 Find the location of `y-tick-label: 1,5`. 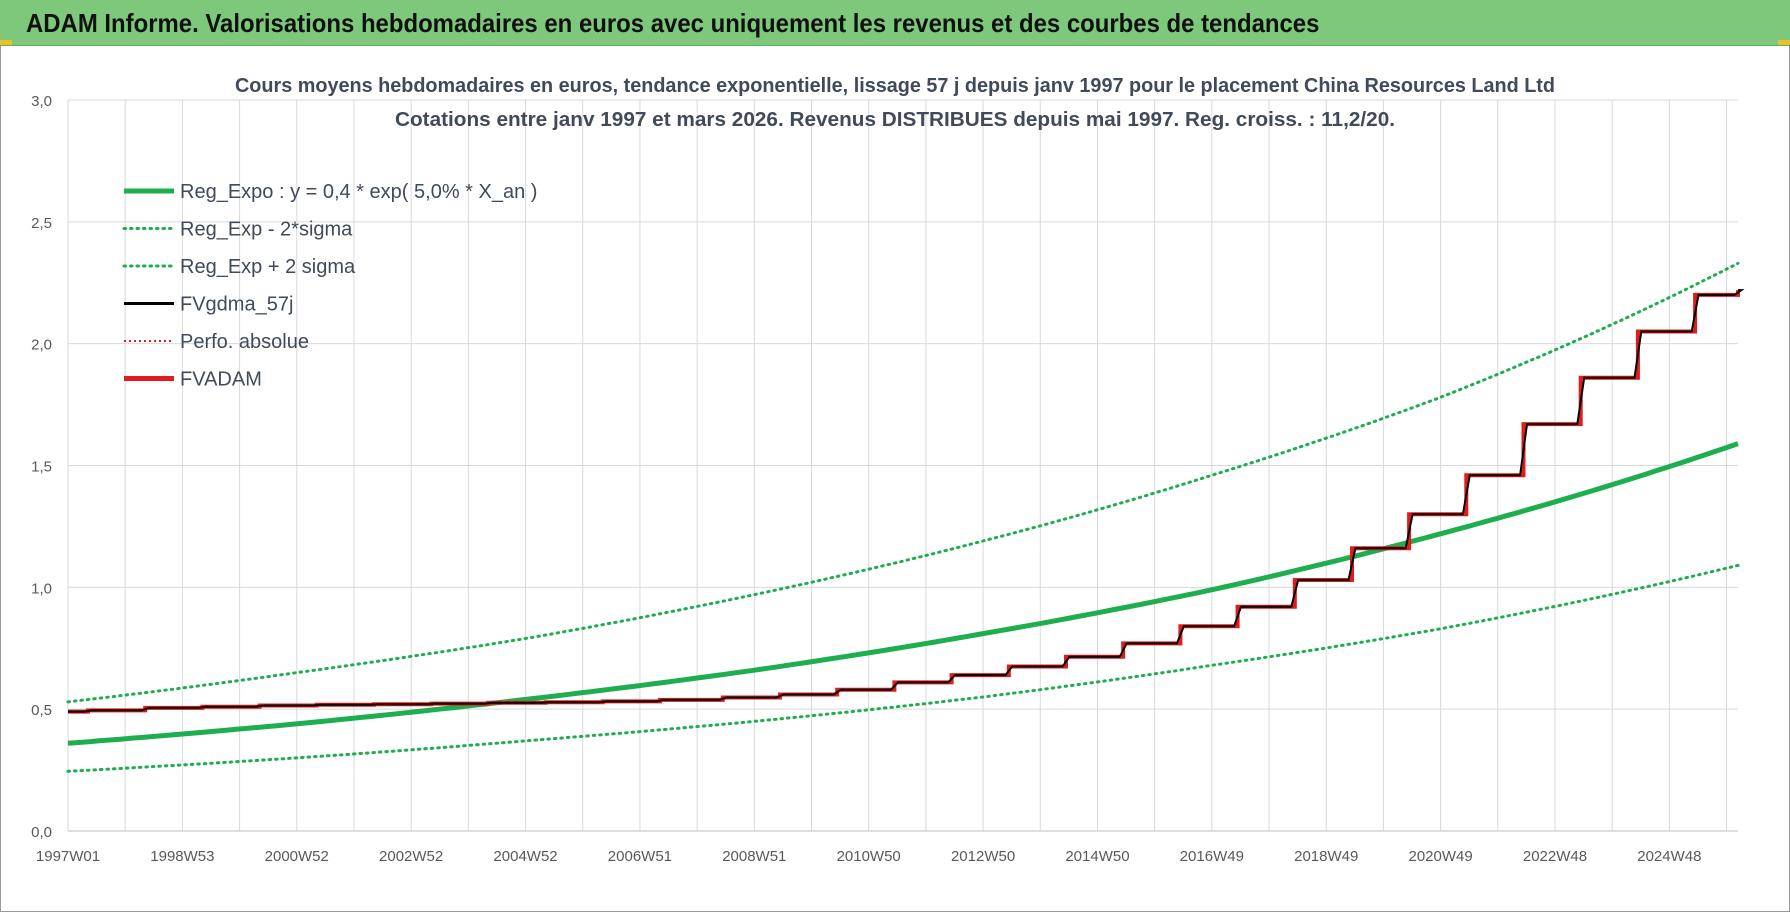

y-tick-label: 1,5 is located at coordinates (41, 467).